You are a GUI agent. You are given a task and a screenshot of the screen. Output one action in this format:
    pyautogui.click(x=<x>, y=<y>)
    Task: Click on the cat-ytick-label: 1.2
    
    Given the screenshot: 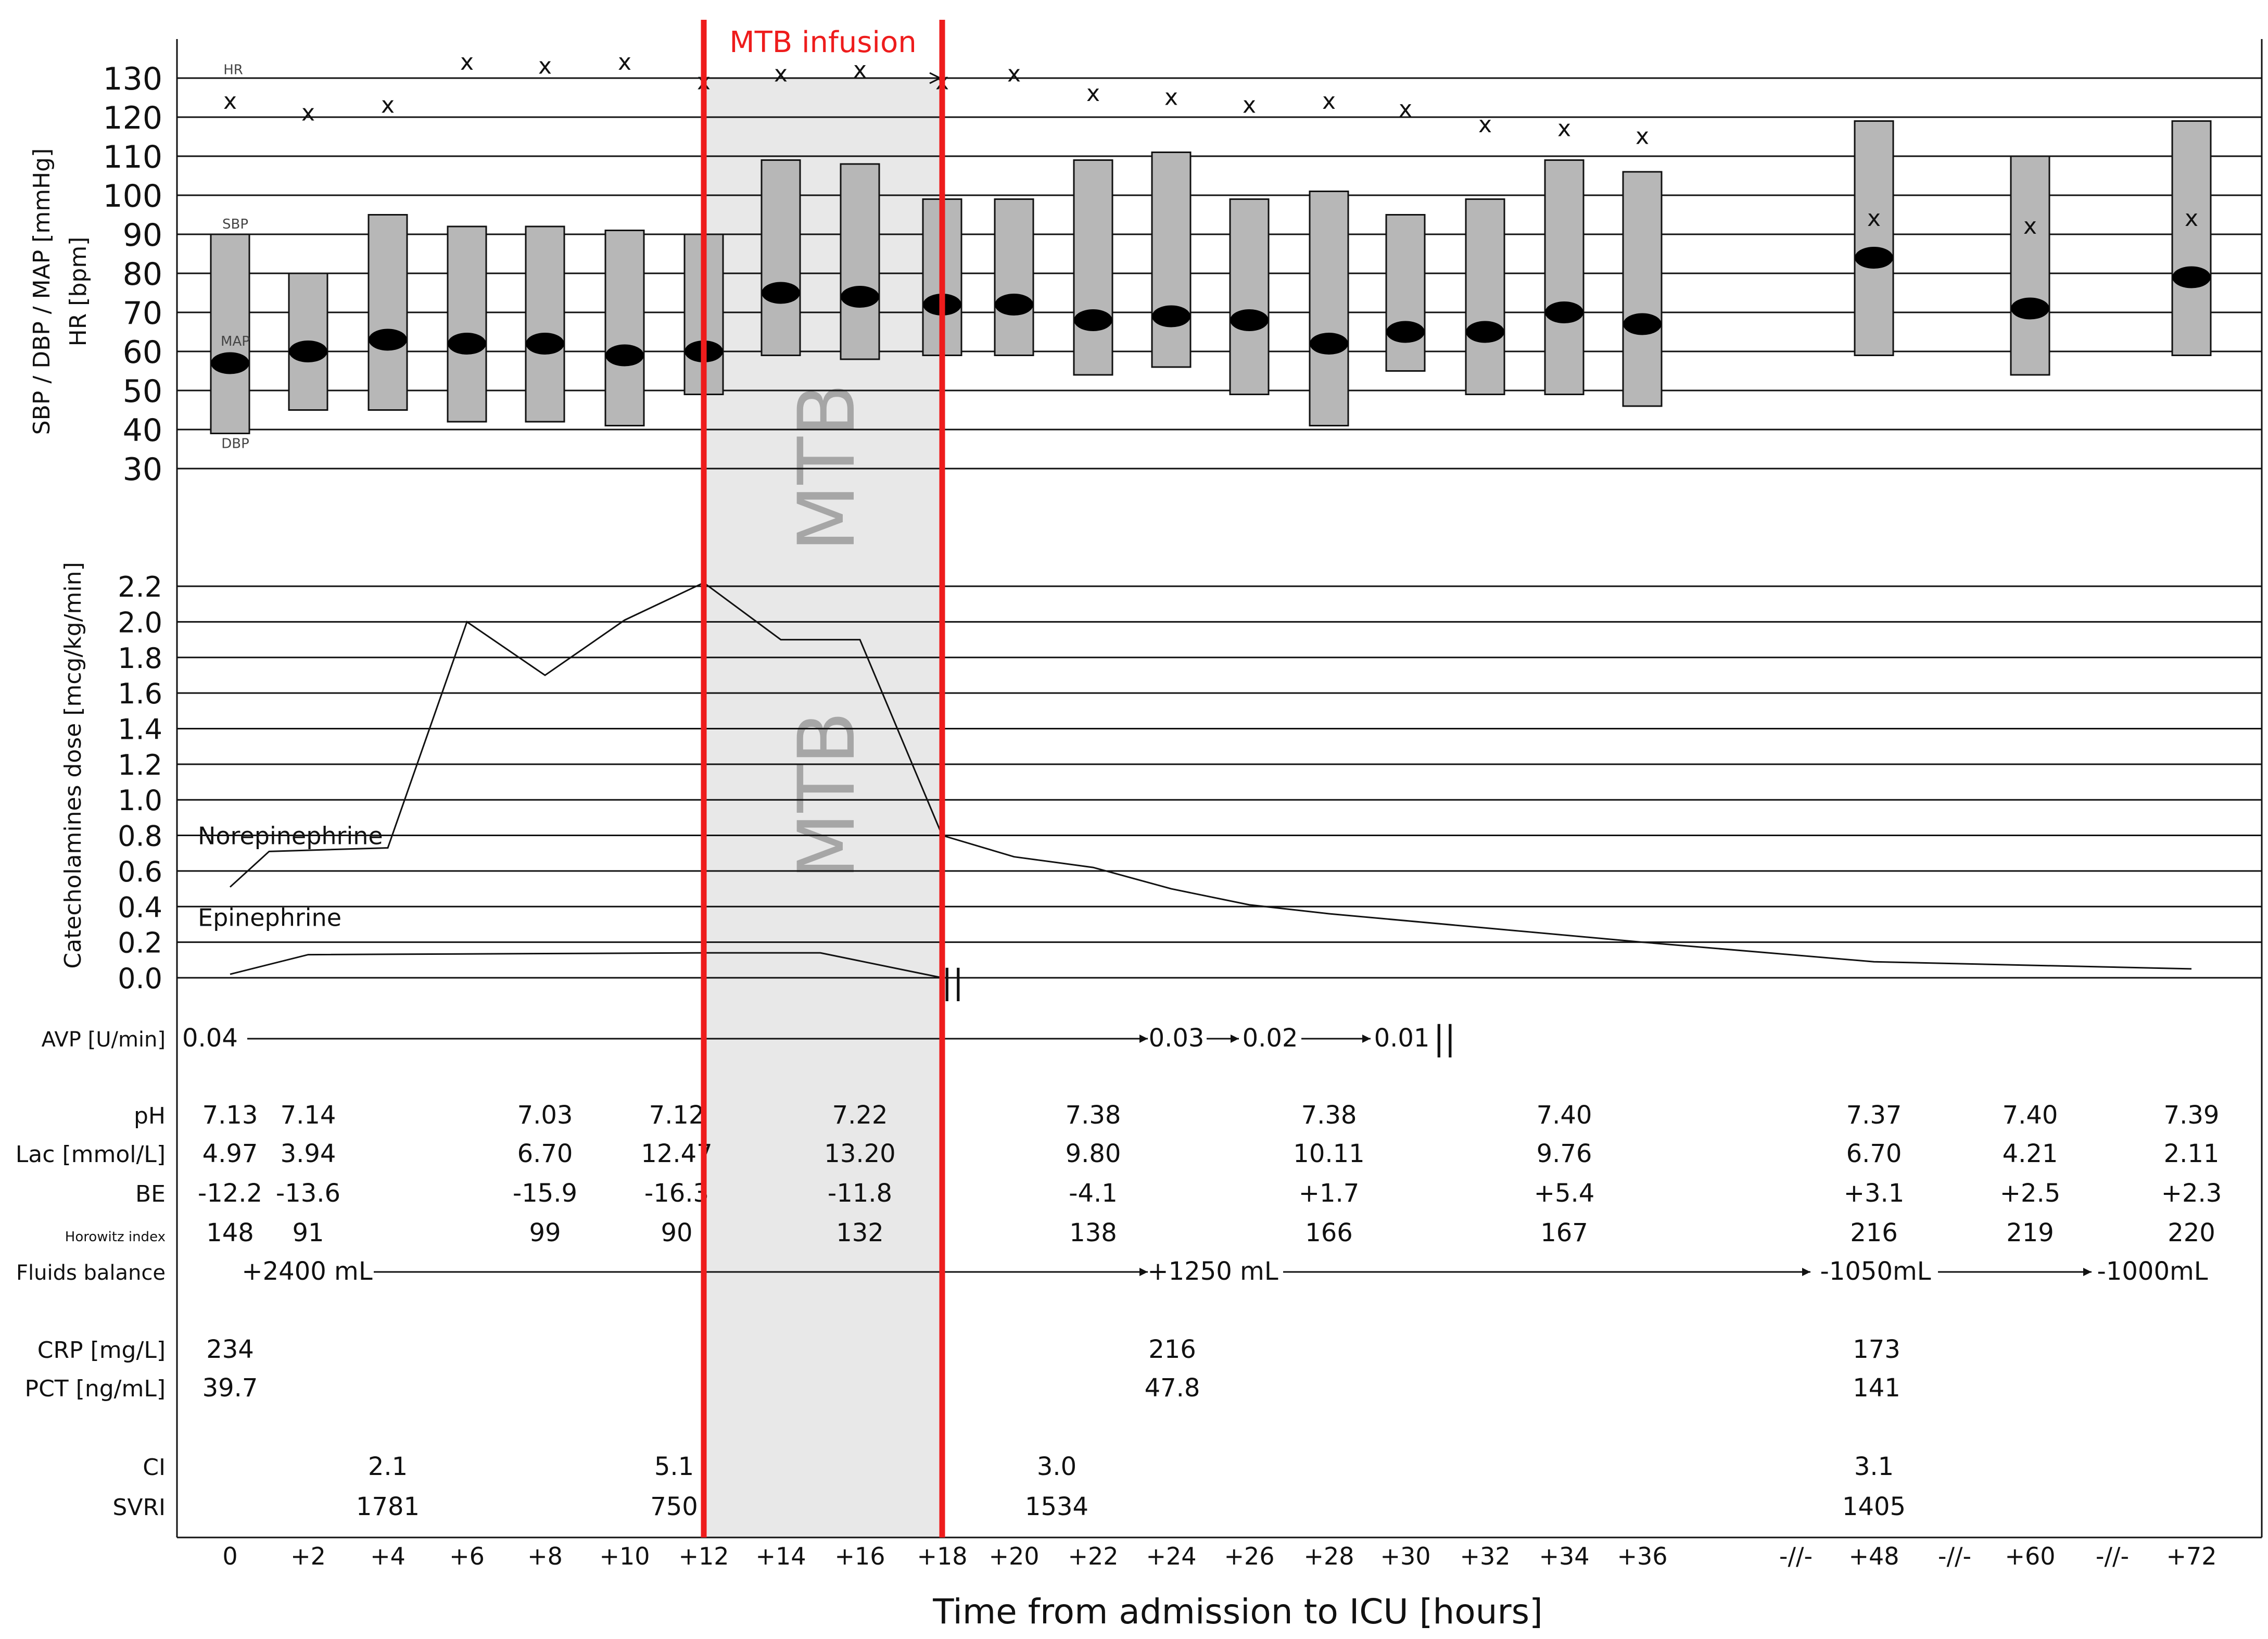 What is the action you would take?
    pyautogui.click(x=140, y=765)
    